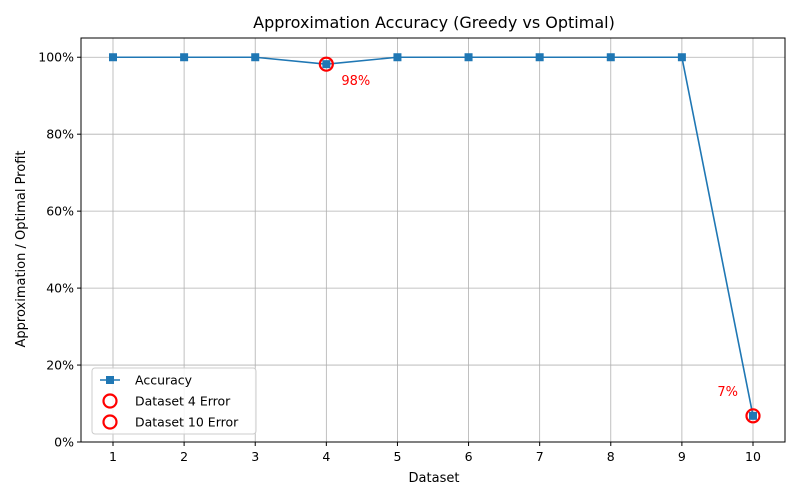 Image resolution: width=800 pixels, height=500 pixels. What do you see at coordinates (184, 456) in the screenshot?
I see `x-tick-label: 2` at bounding box center [184, 456].